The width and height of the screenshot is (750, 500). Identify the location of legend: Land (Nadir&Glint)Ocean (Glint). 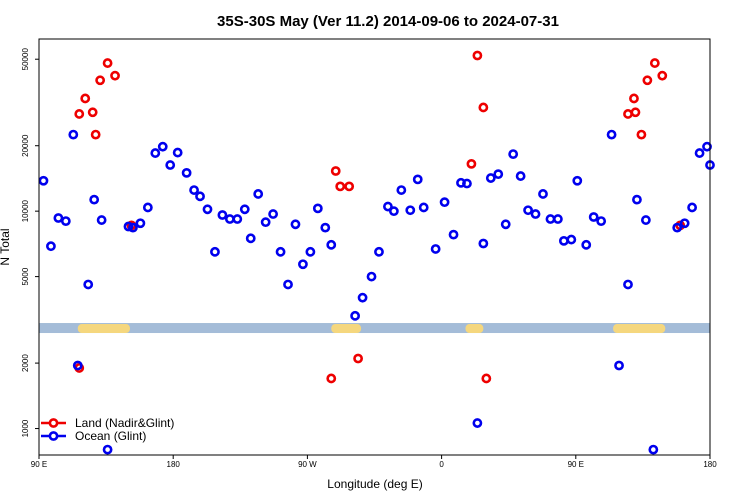
(107, 429).